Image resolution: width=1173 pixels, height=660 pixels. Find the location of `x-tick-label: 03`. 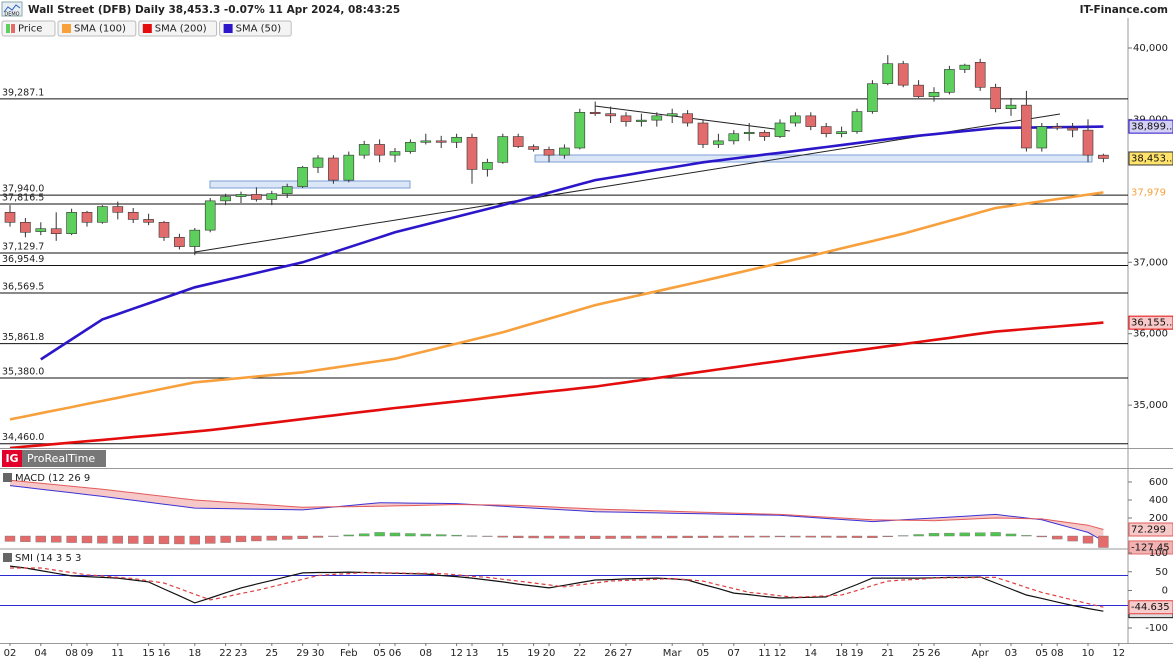

x-tick-label: 03 is located at coordinates (1011, 653).